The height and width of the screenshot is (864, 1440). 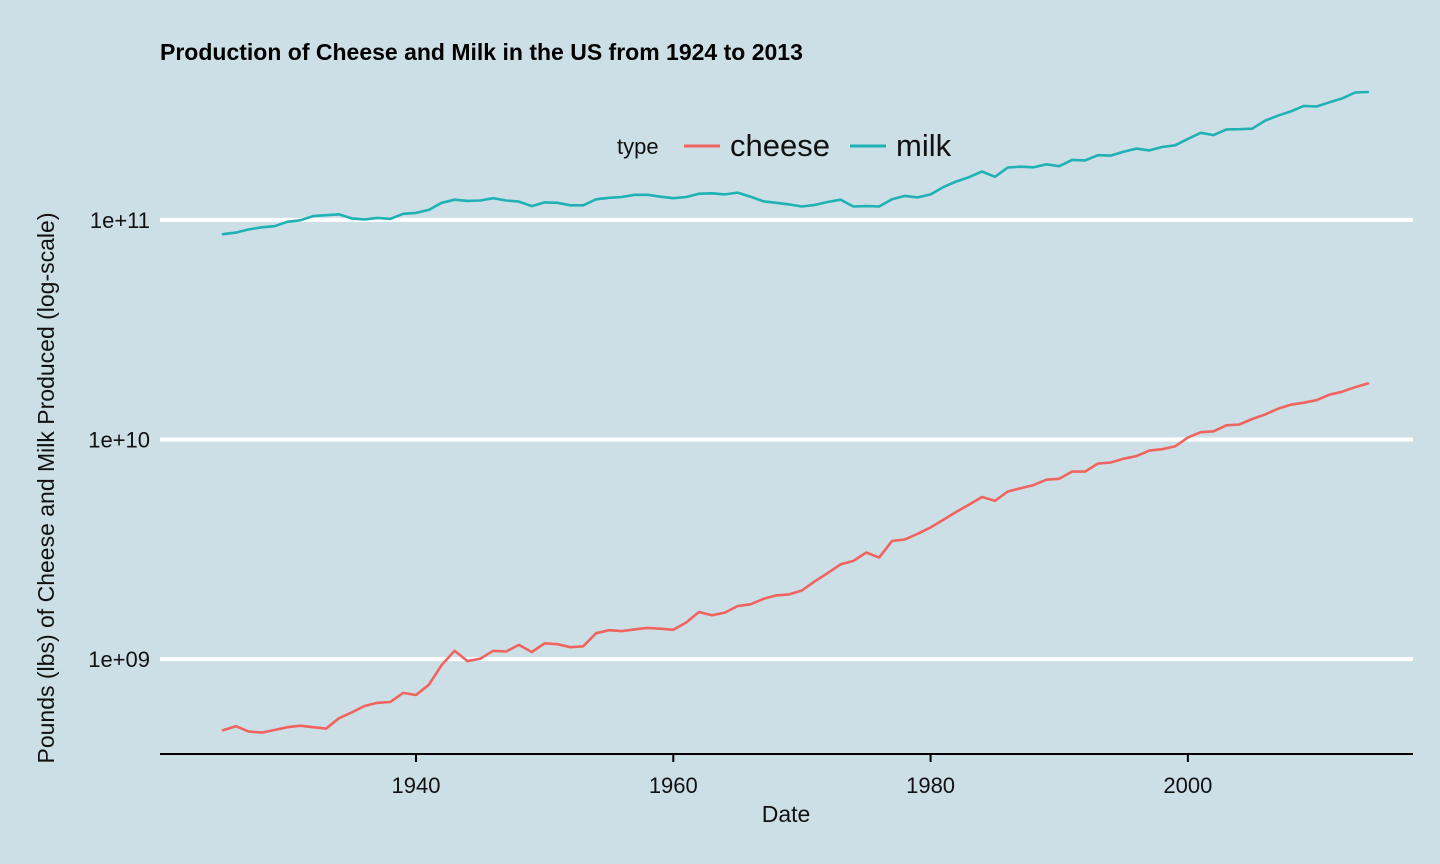 I want to click on legend-label-cheese: cheese, so click(x=780, y=145).